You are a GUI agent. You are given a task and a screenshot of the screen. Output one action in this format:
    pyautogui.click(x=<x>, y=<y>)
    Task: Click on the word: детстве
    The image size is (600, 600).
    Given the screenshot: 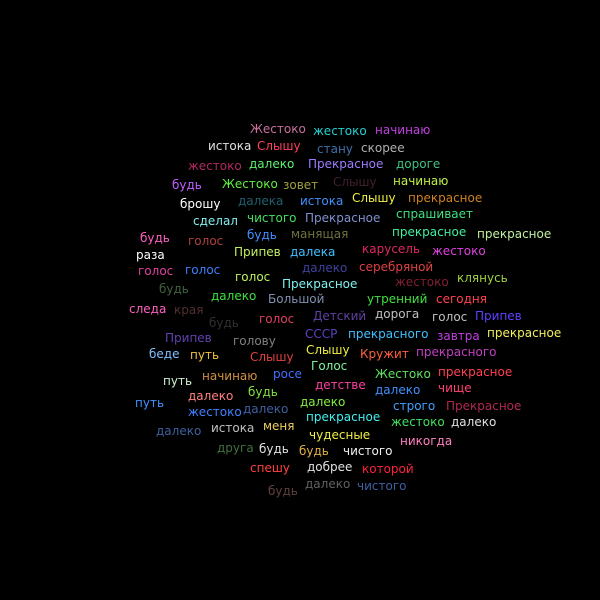 What is the action you would take?
    pyautogui.click(x=340, y=385)
    